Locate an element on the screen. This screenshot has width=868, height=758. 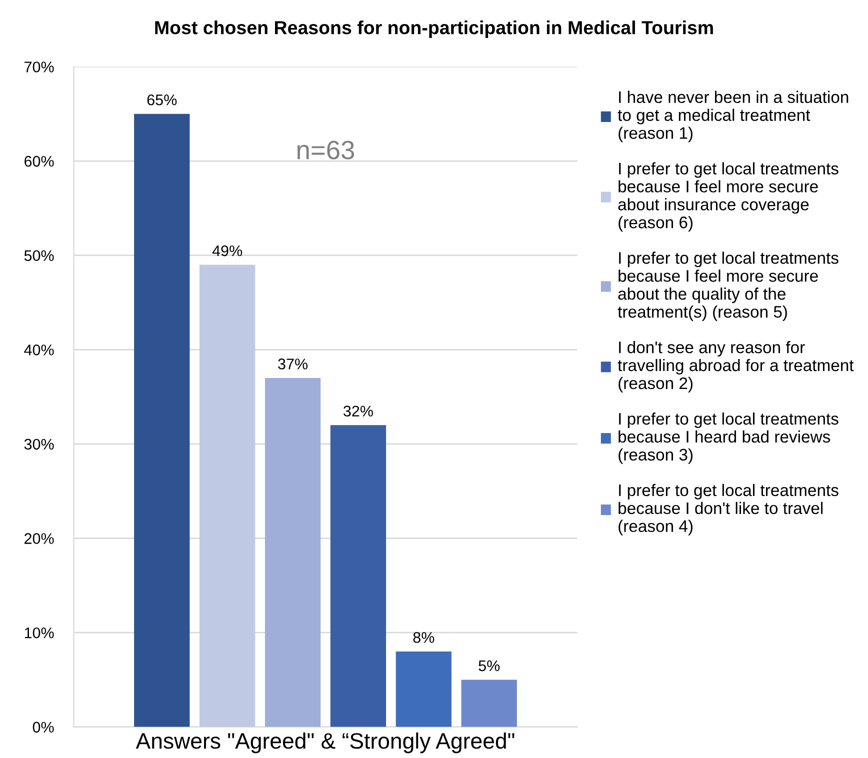
data-label: 37% is located at coordinates (293, 364).